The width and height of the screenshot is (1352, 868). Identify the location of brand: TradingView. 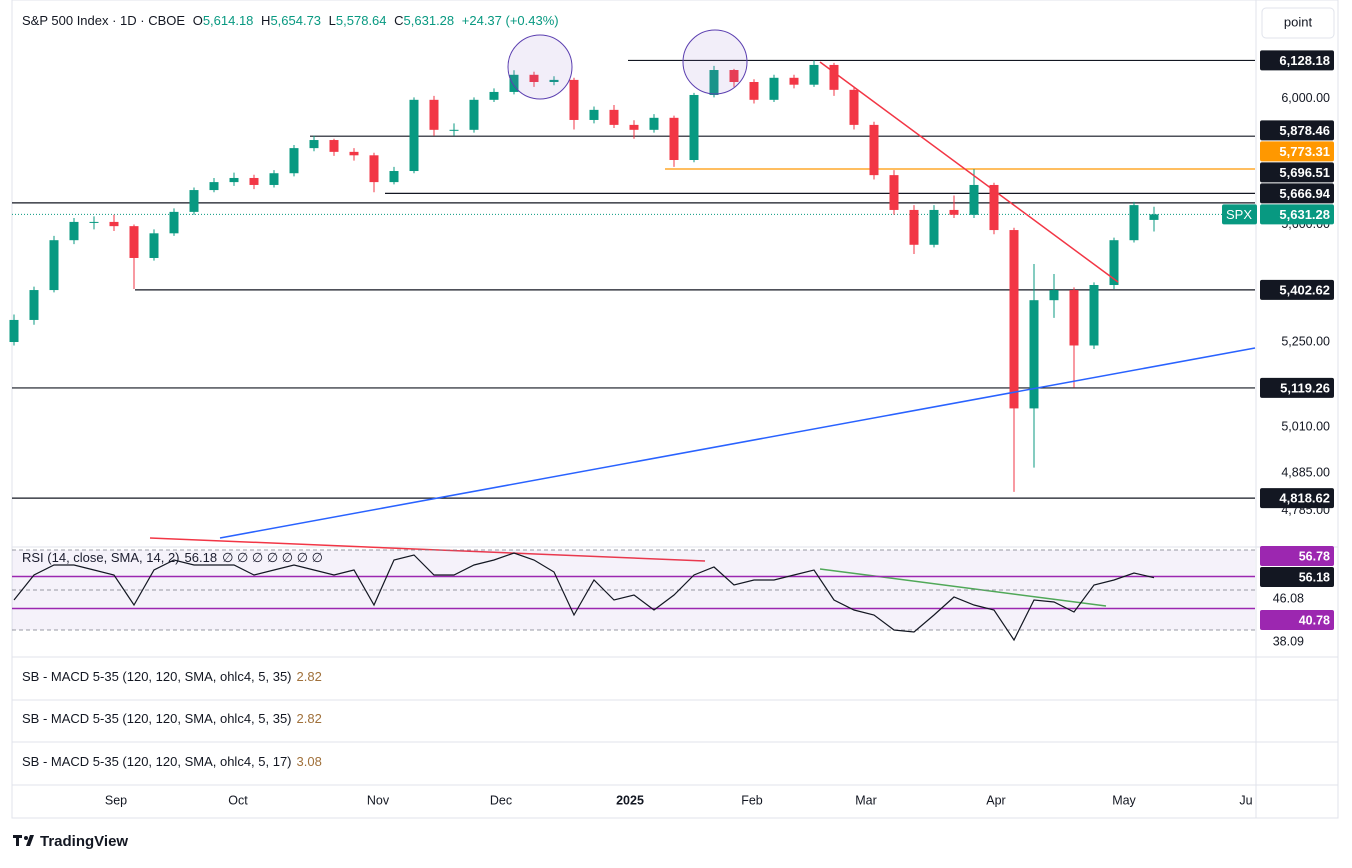
(84, 841).